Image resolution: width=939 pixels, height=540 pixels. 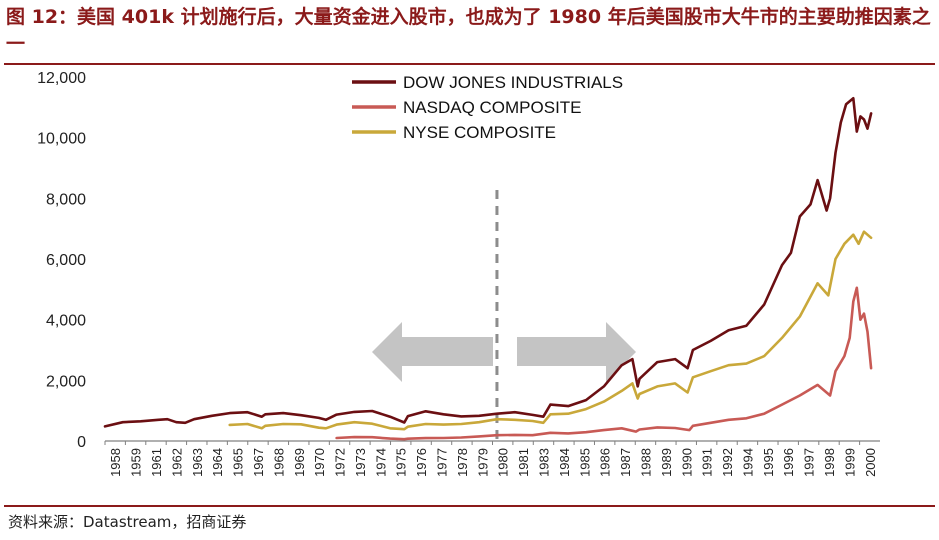 What do you see at coordinates (564, 462) in the screenshot?
I see `x-tick-label: 1984` at bounding box center [564, 462].